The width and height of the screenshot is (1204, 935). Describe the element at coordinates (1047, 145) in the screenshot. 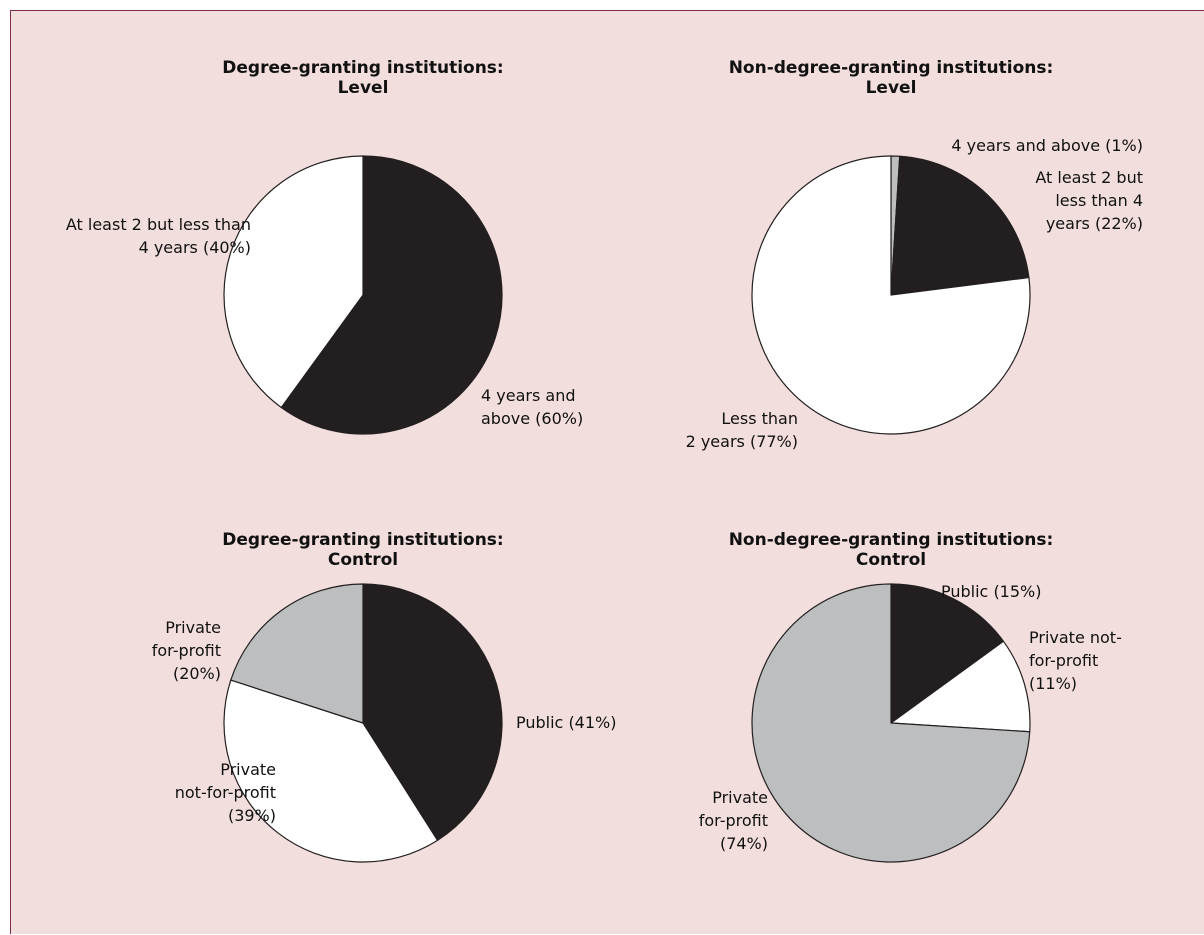

I see `slice-label-4-years-and-above: 4 years and above (1%)` at that location.